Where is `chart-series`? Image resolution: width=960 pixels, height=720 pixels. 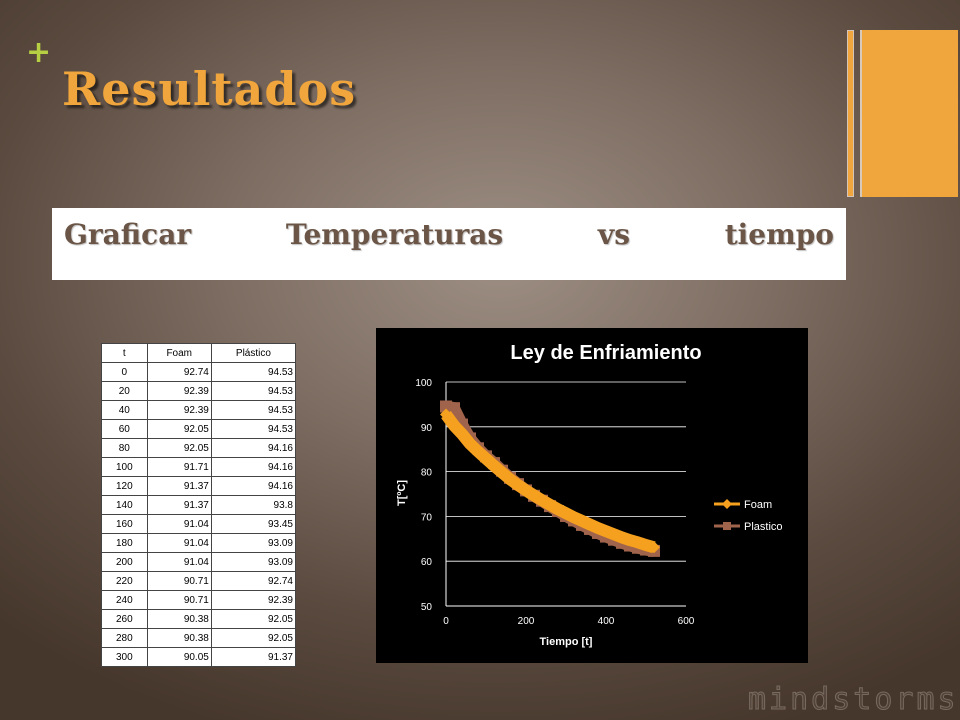 chart-series is located at coordinates (550, 478).